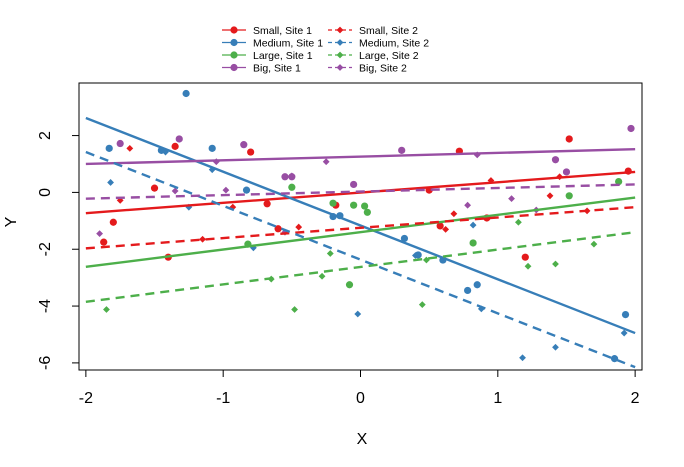 This screenshot has height=467, width=684. What do you see at coordinates (45, 135) in the screenshot?
I see `y-tick-label: 2` at bounding box center [45, 135].